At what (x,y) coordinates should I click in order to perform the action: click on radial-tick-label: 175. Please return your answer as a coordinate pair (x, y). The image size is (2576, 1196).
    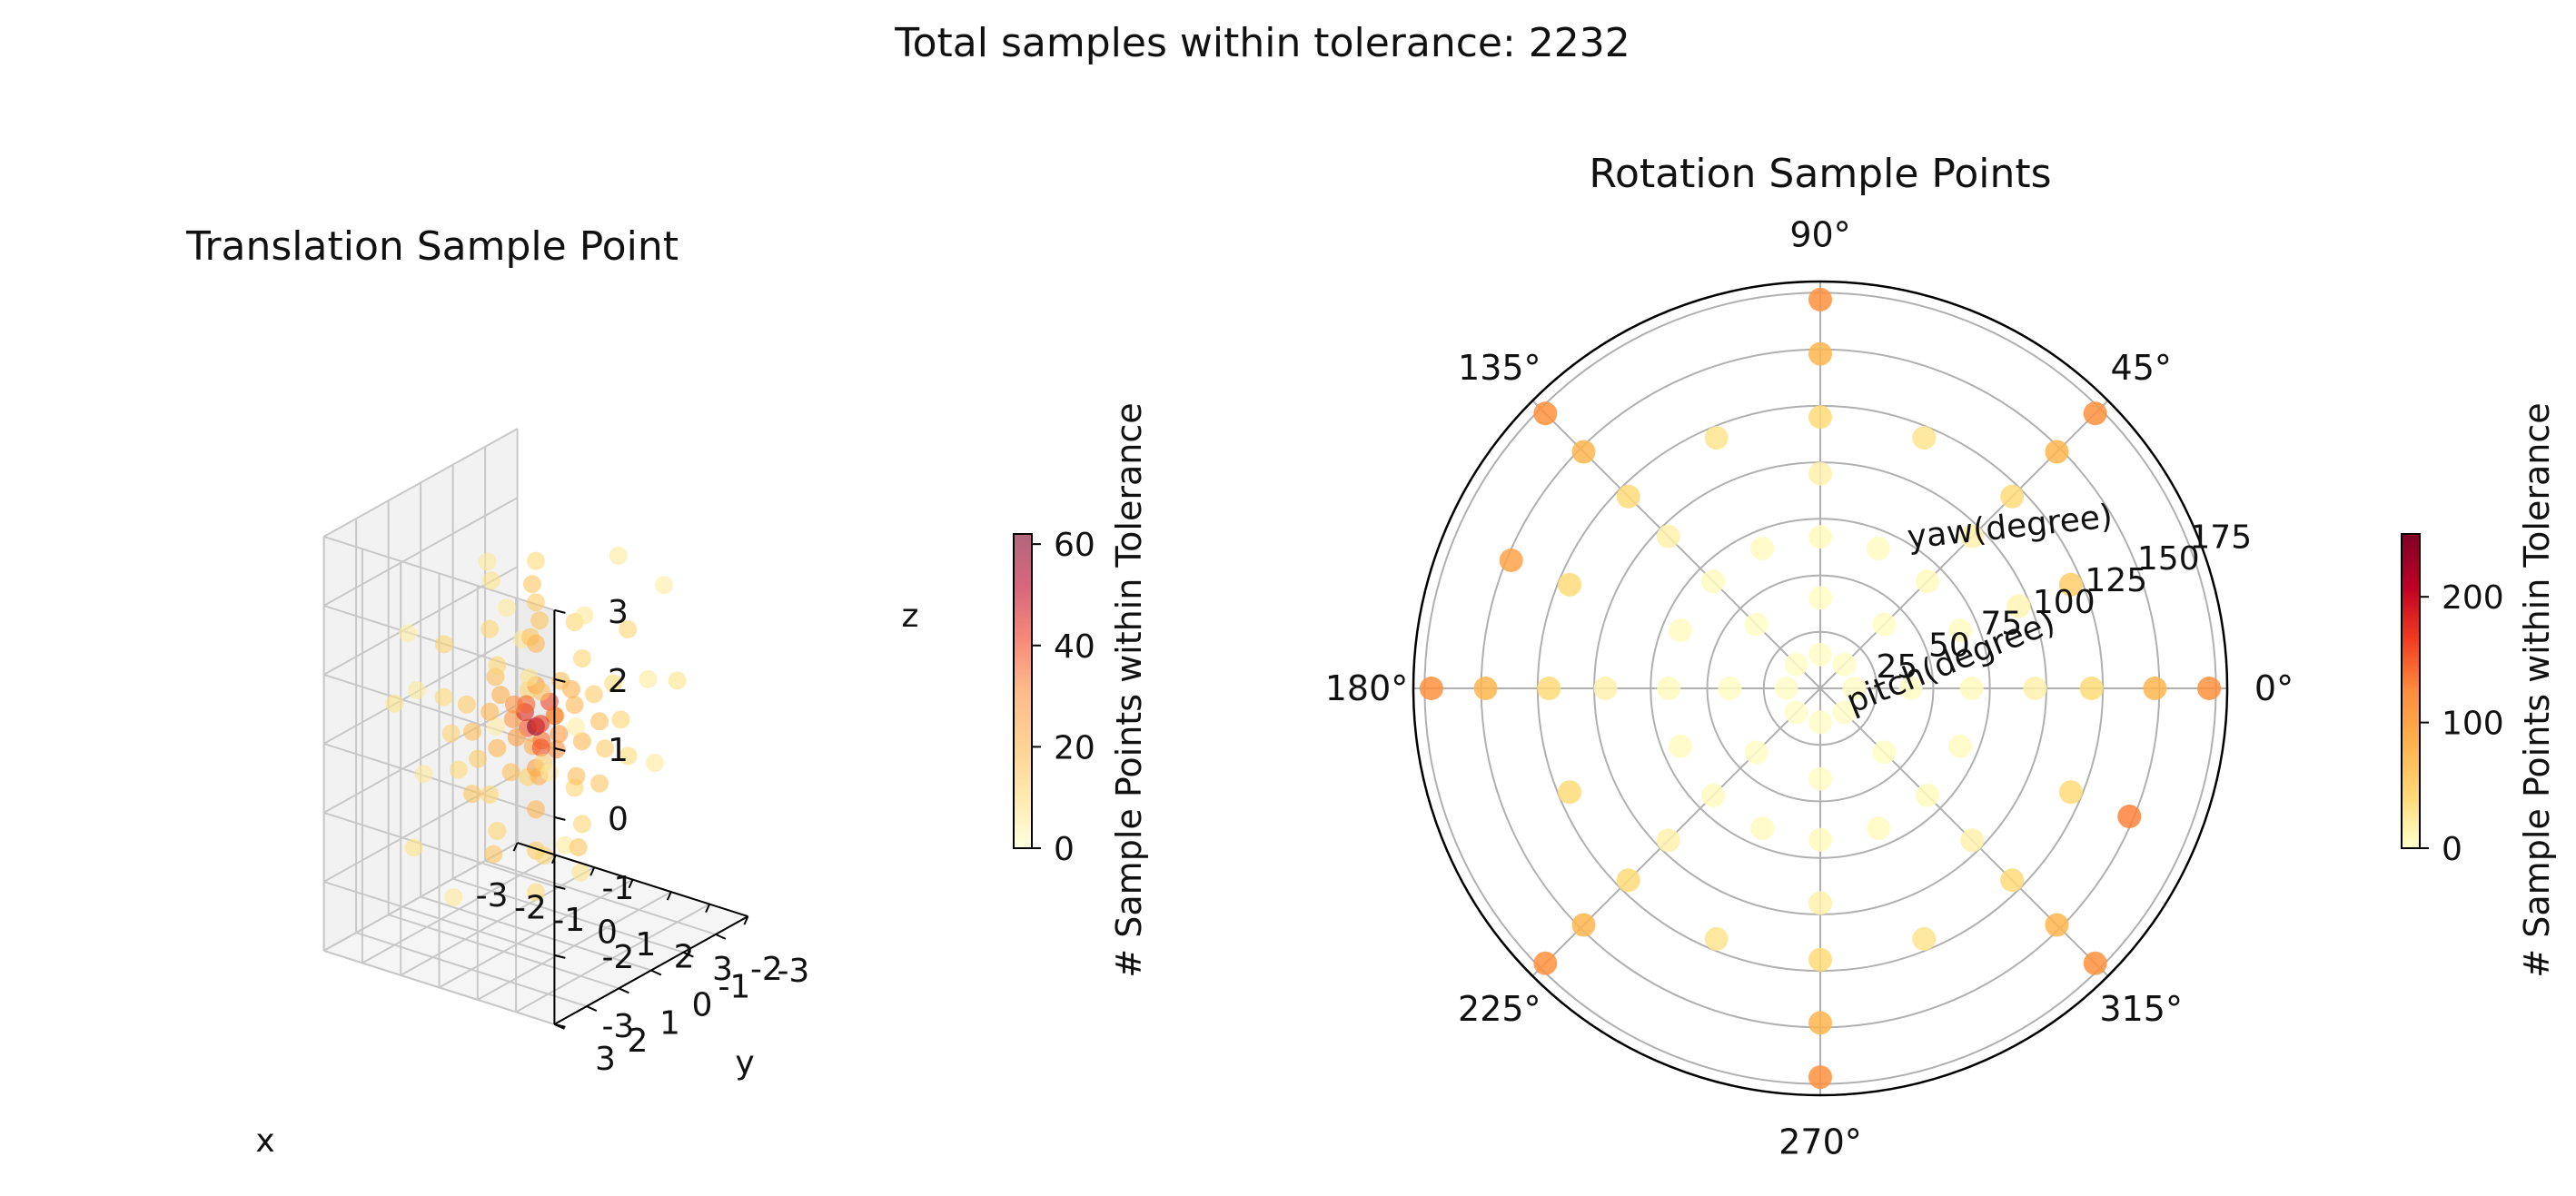
    Looking at the image, I should click on (2220, 538).